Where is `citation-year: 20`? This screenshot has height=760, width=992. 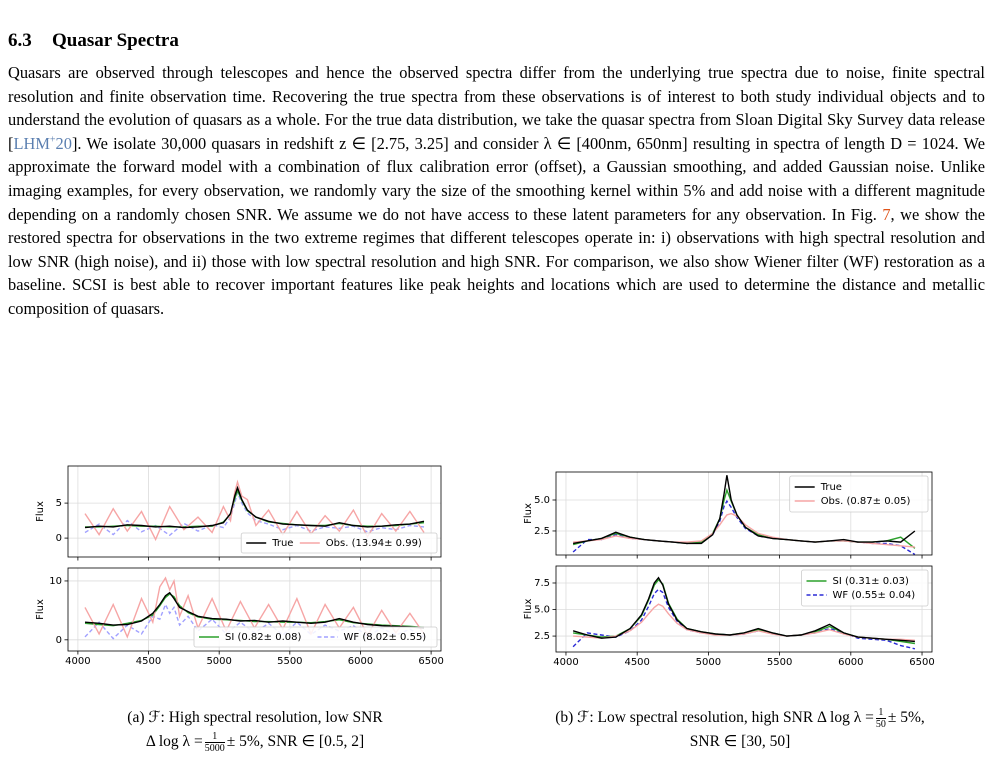 citation-year: 20 is located at coordinates (63, 143).